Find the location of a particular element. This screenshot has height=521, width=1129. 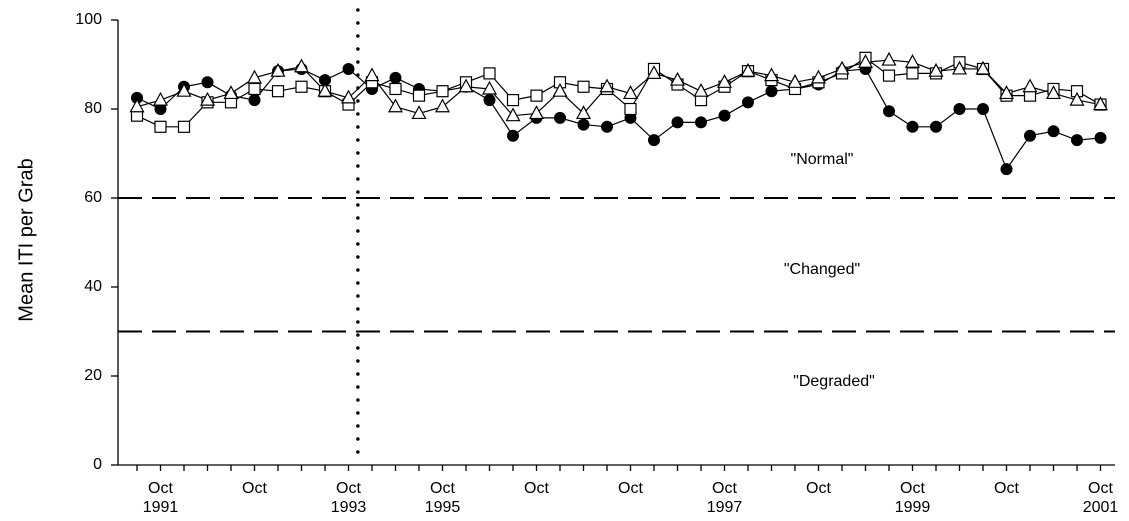

y-axis-label: Mean ITI per Grab is located at coordinates (26, 239).